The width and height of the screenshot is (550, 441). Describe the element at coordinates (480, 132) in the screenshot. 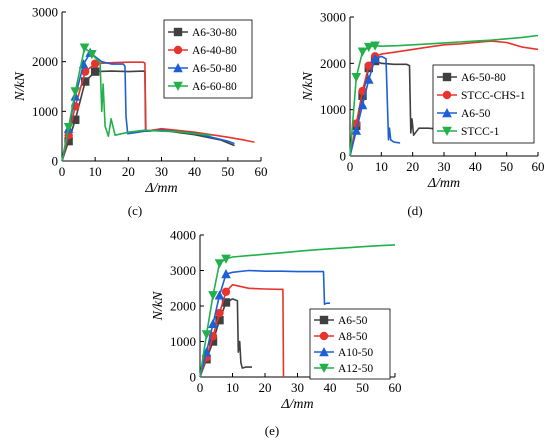

I see `panel-d-legend-label: STCC-1` at that location.